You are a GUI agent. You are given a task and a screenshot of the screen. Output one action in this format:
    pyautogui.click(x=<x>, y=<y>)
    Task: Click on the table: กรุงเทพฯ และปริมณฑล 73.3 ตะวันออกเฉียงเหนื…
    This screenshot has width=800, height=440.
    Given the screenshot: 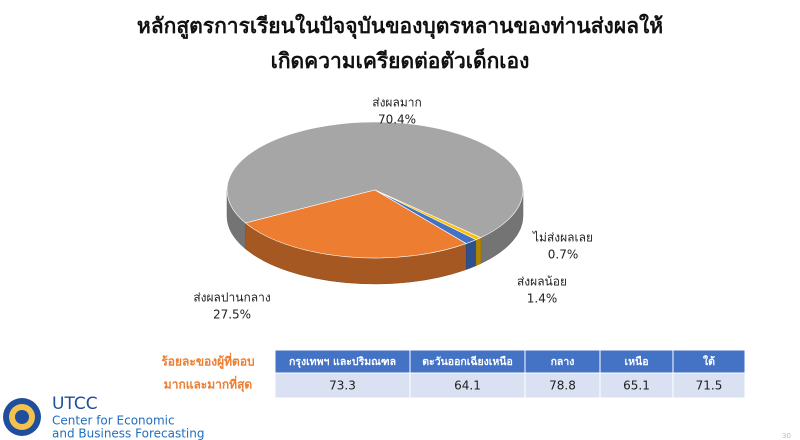 What is the action you would take?
    pyautogui.click(x=510, y=374)
    